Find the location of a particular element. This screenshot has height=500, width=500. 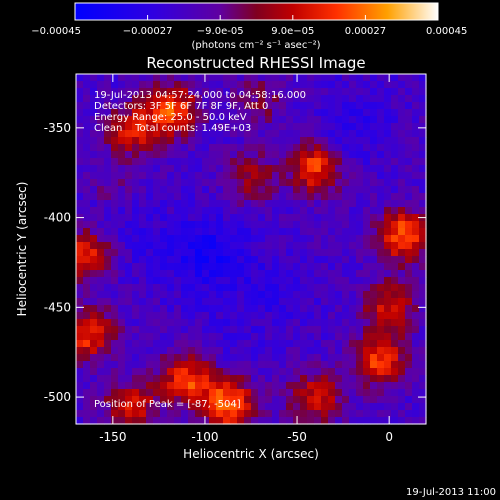

chart-title: Reconstructed RHESSI Image is located at coordinates (255, 63).